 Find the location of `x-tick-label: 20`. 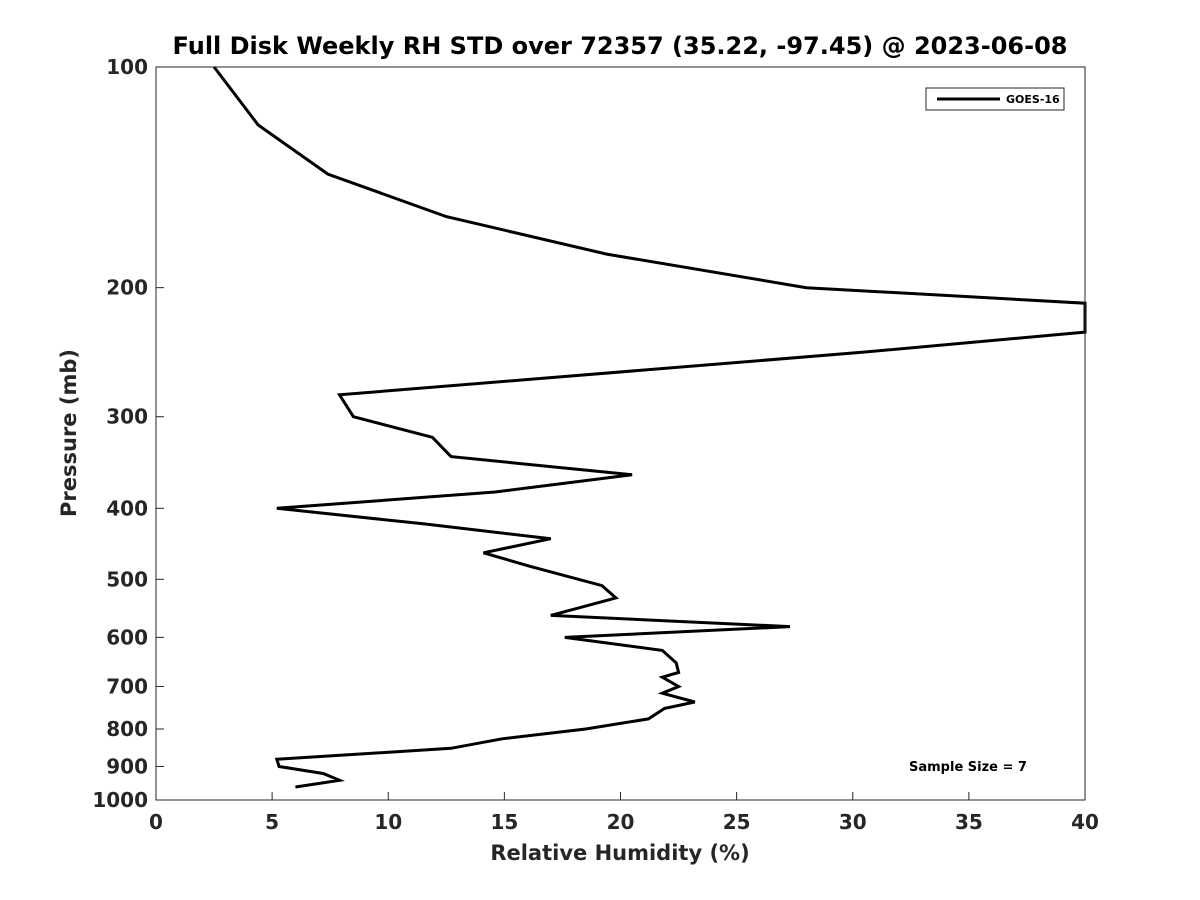

x-tick-label: 20 is located at coordinates (621, 822).